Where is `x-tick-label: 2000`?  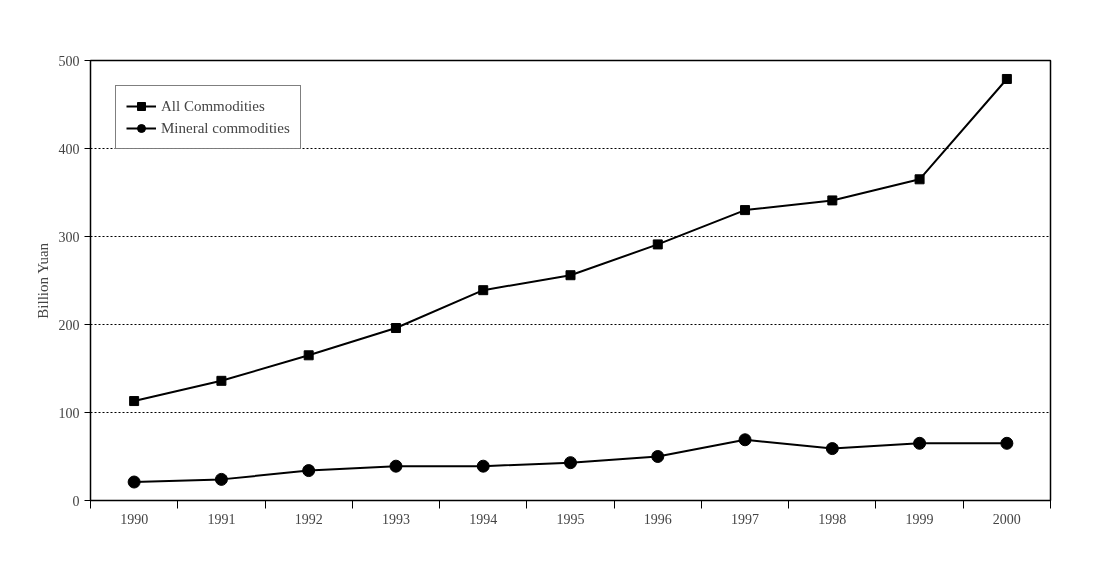
x-tick-label: 2000 is located at coordinates (1006, 519).